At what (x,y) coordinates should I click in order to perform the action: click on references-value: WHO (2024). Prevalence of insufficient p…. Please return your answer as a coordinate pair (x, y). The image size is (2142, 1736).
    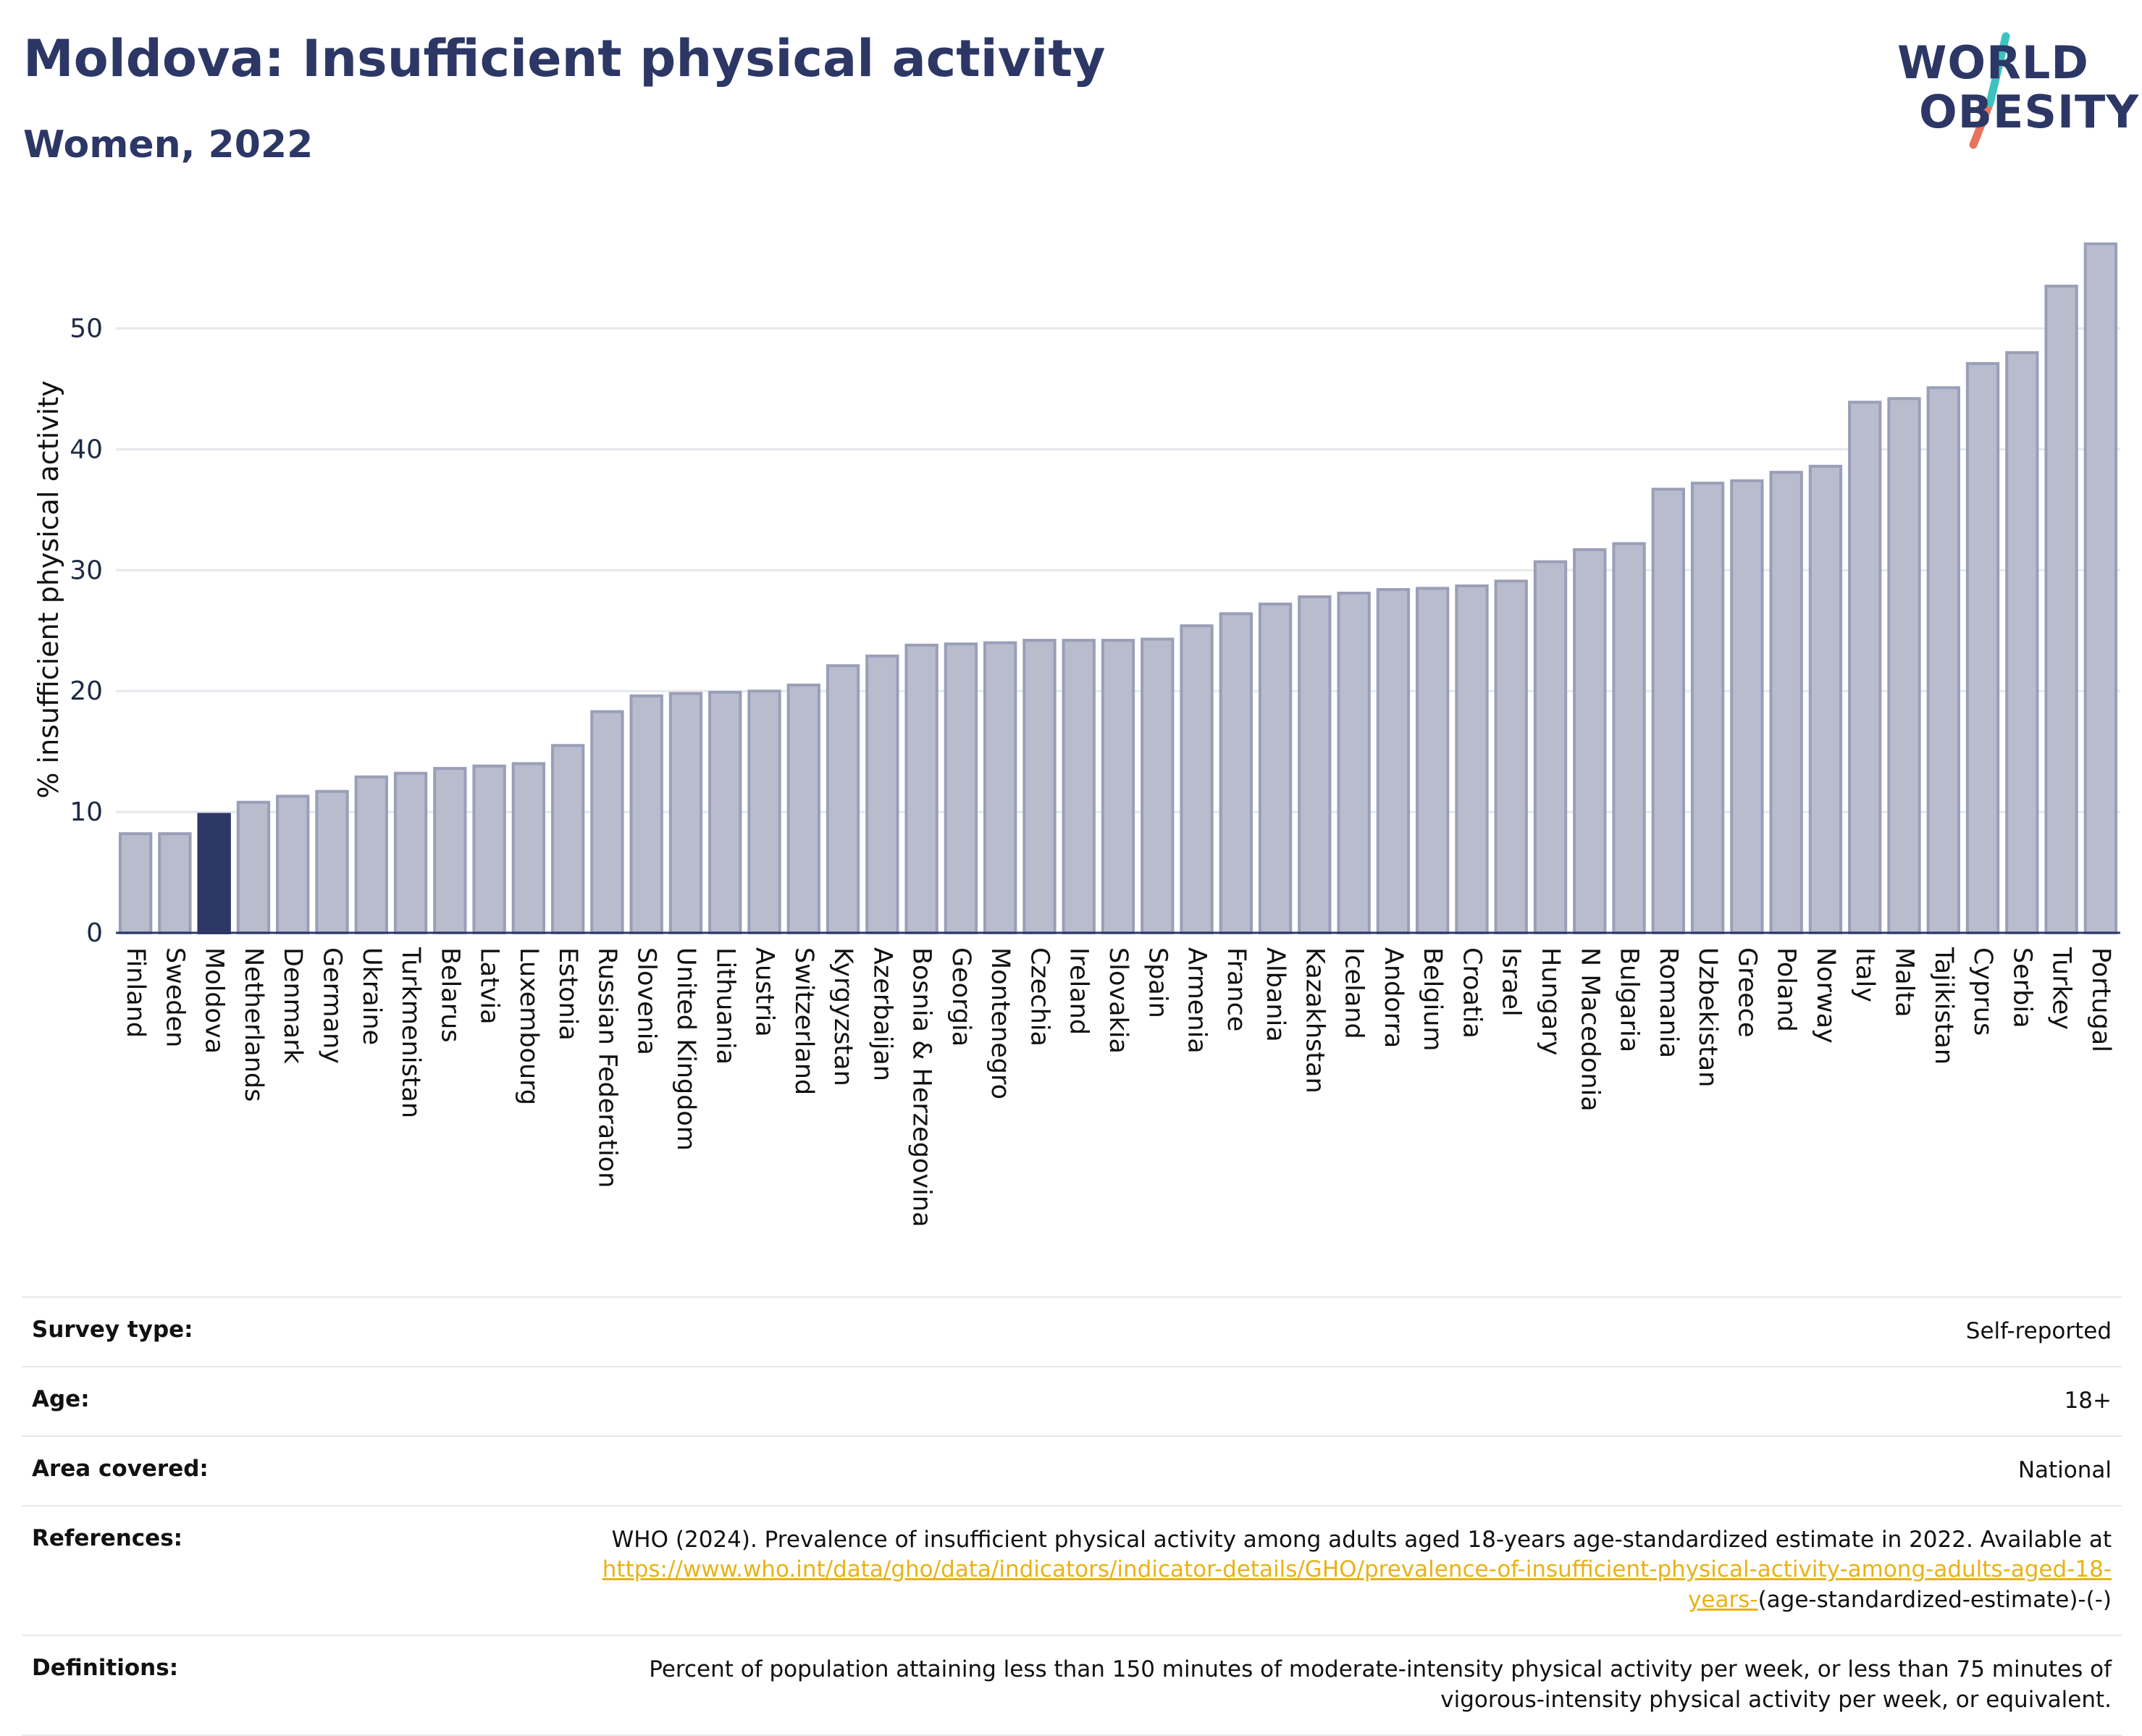
    Looking at the image, I should click on (1335, 1570).